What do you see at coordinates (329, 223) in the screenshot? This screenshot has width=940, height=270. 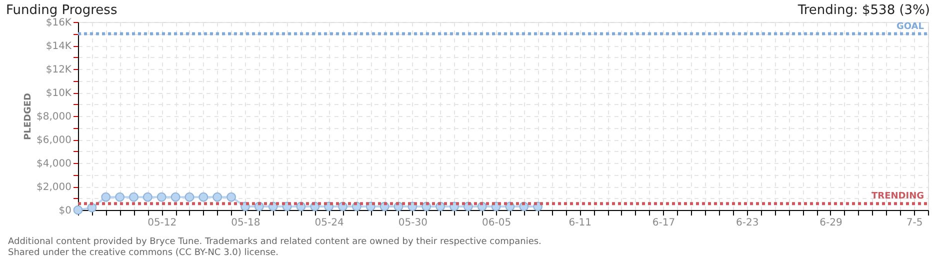 I see `x-tick-label: 05-24` at bounding box center [329, 223].